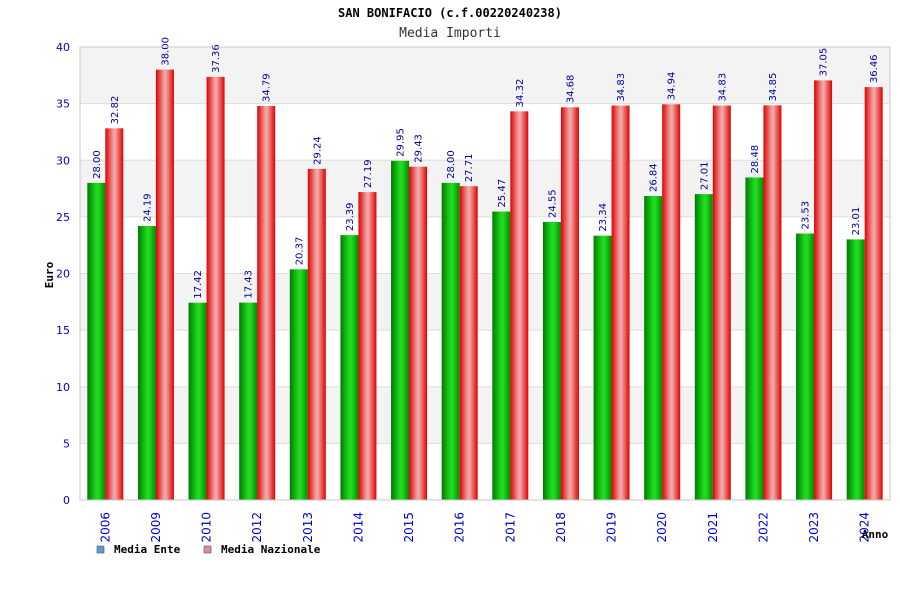 Image resolution: width=900 pixels, height=605 pixels. What do you see at coordinates (207, 527) in the screenshot?
I see `x-tick-label: 2010` at bounding box center [207, 527].